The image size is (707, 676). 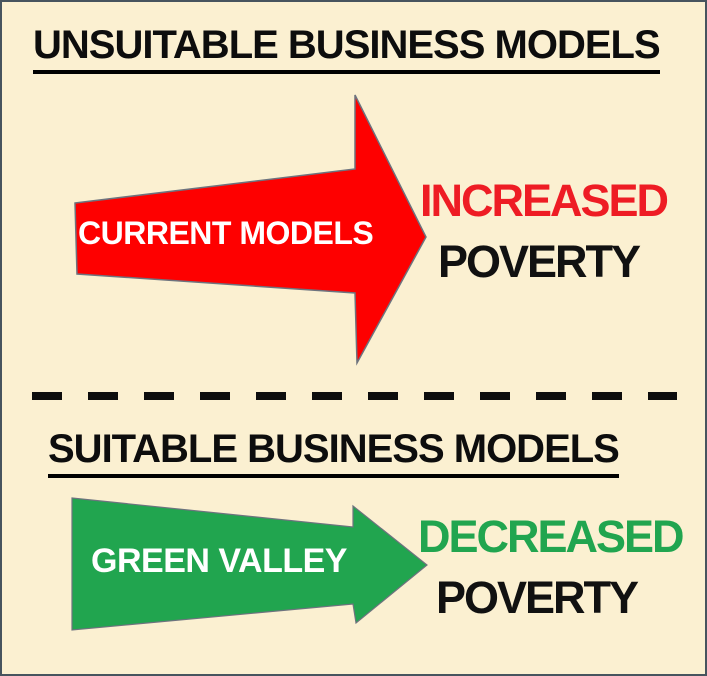 I want to click on poverty-label-top: POVERTY, so click(x=539, y=261).